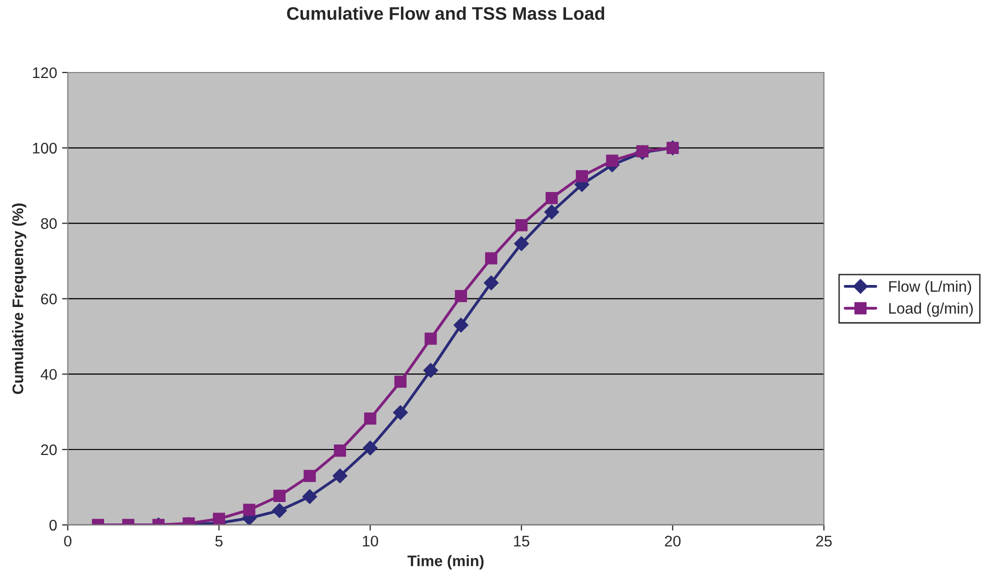 This screenshot has width=982, height=580. What do you see at coordinates (53, 525) in the screenshot?
I see `y-tick-label: 0` at bounding box center [53, 525].